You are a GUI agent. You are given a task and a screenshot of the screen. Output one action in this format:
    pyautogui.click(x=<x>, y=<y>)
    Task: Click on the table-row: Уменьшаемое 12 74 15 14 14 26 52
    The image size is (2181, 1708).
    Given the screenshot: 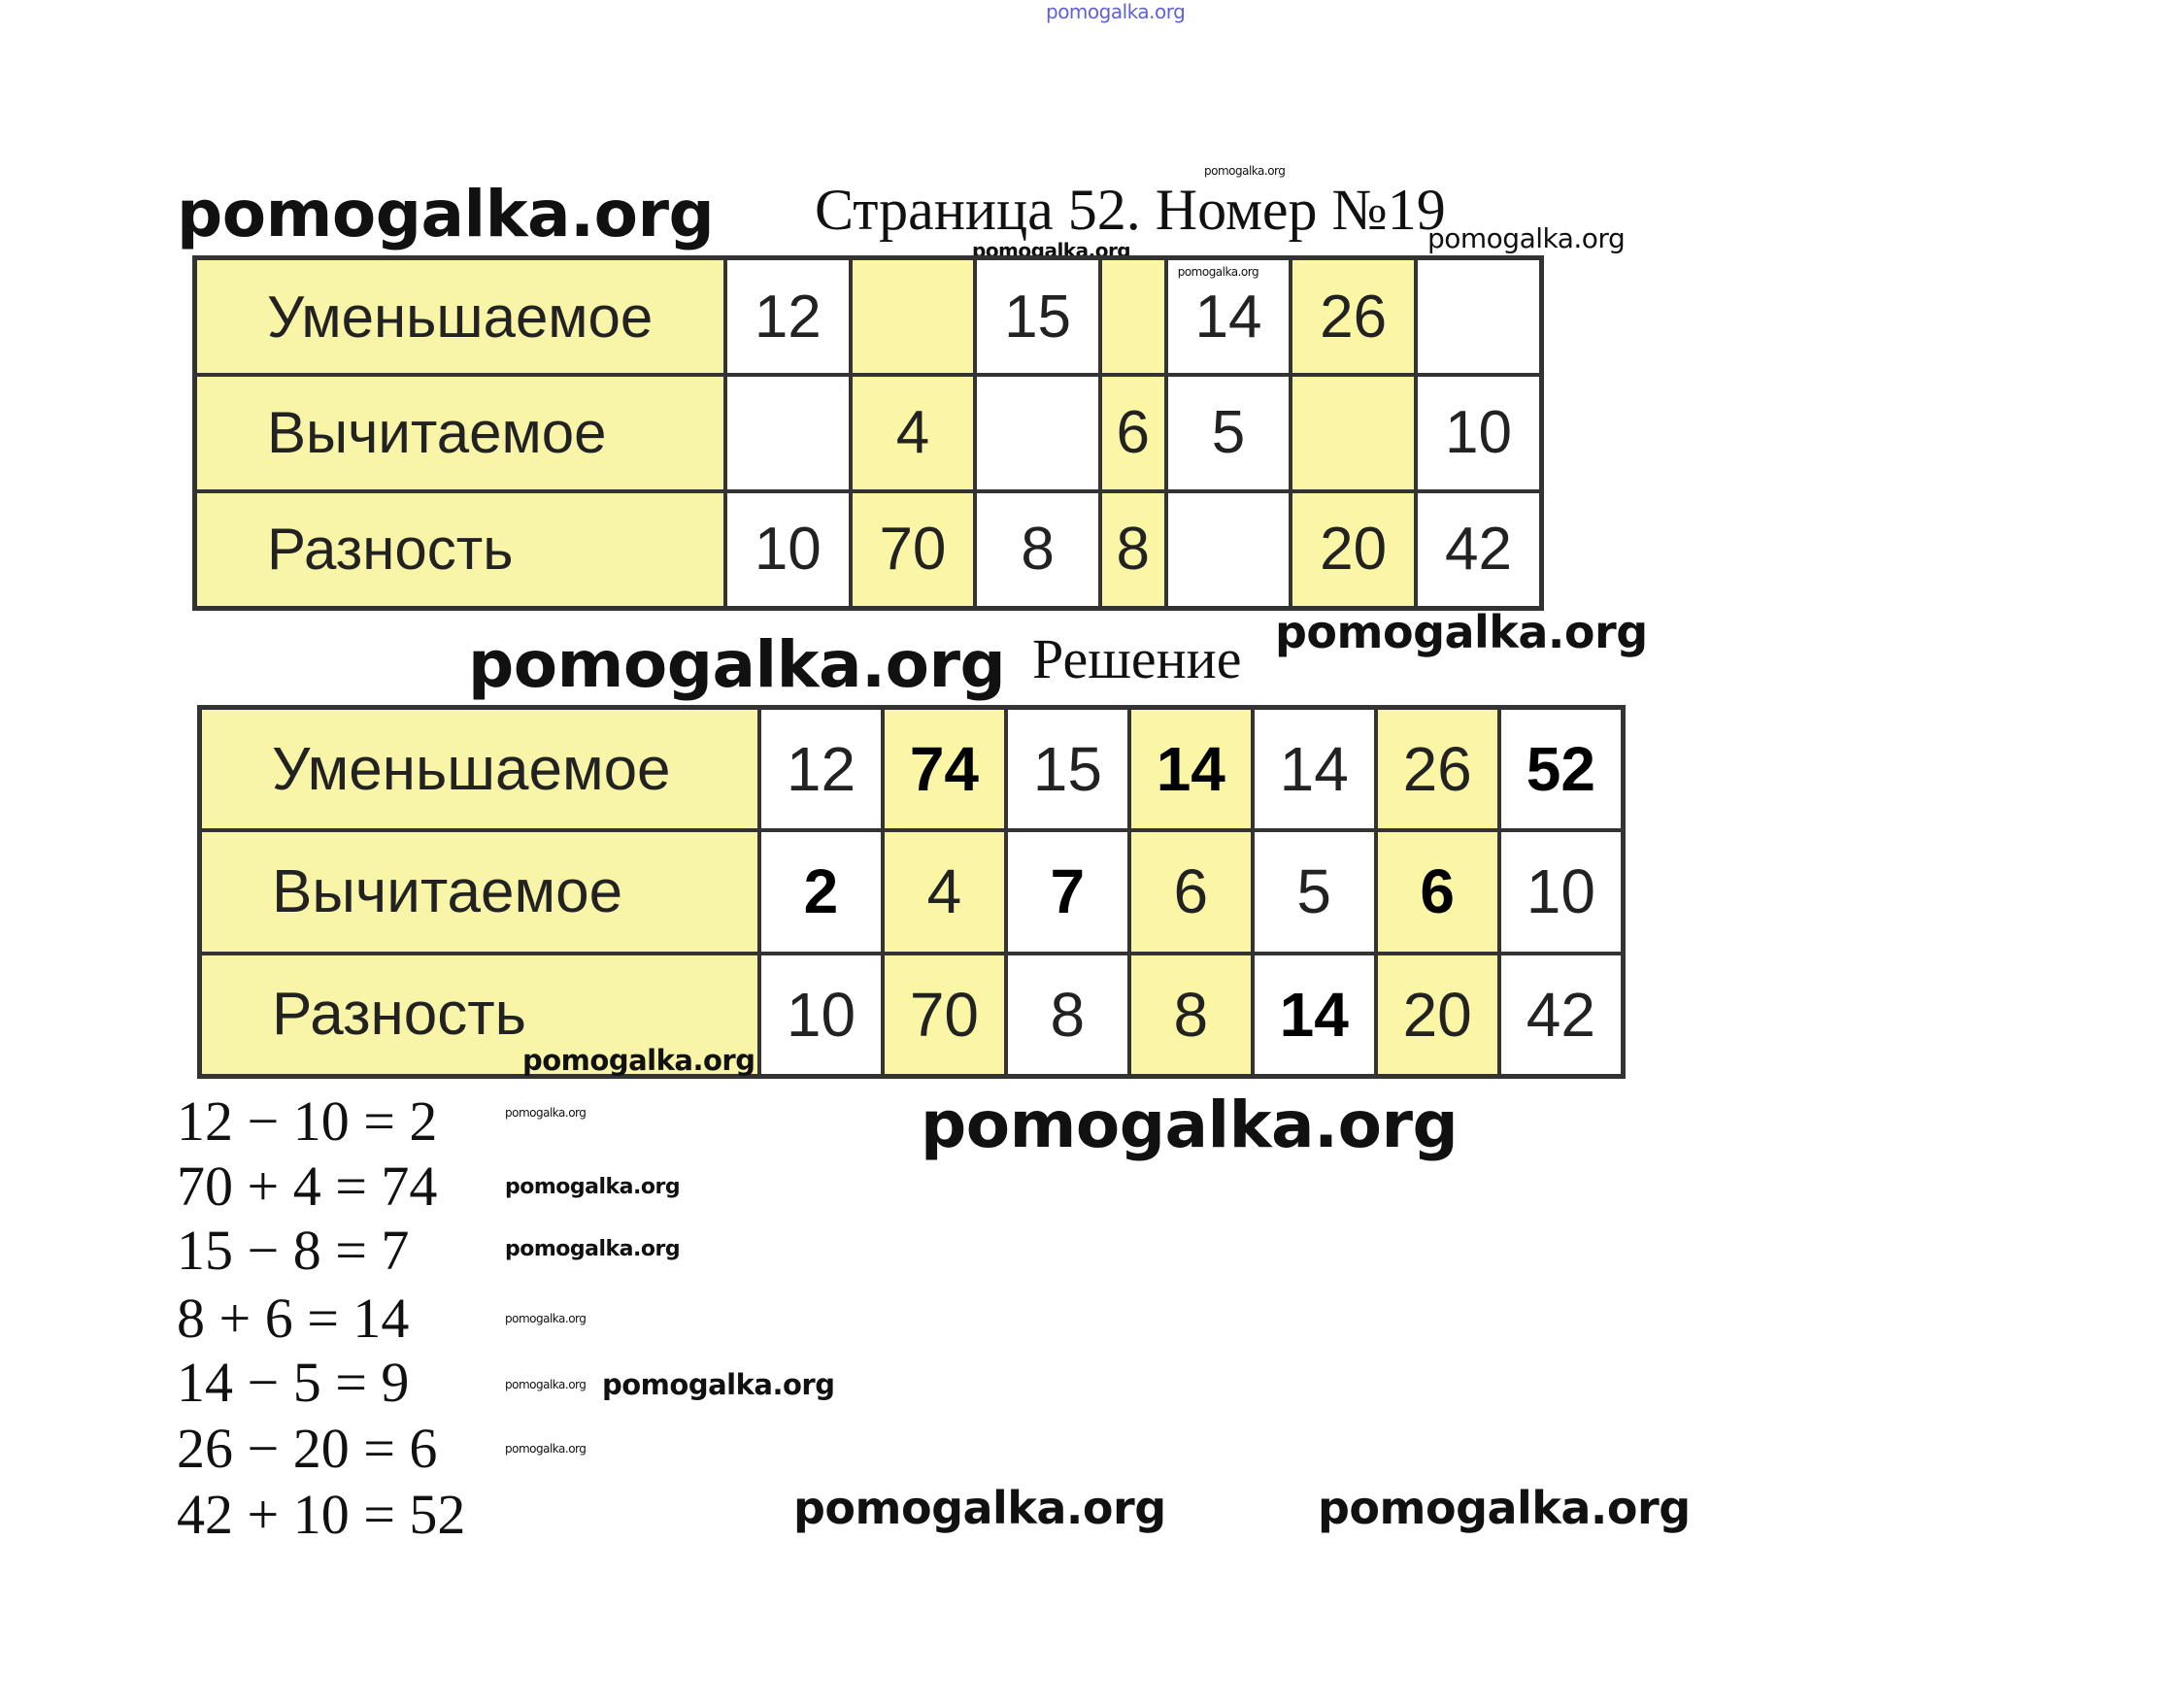 What is the action you would take?
    pyautogui.click(x=912, y=769)
    